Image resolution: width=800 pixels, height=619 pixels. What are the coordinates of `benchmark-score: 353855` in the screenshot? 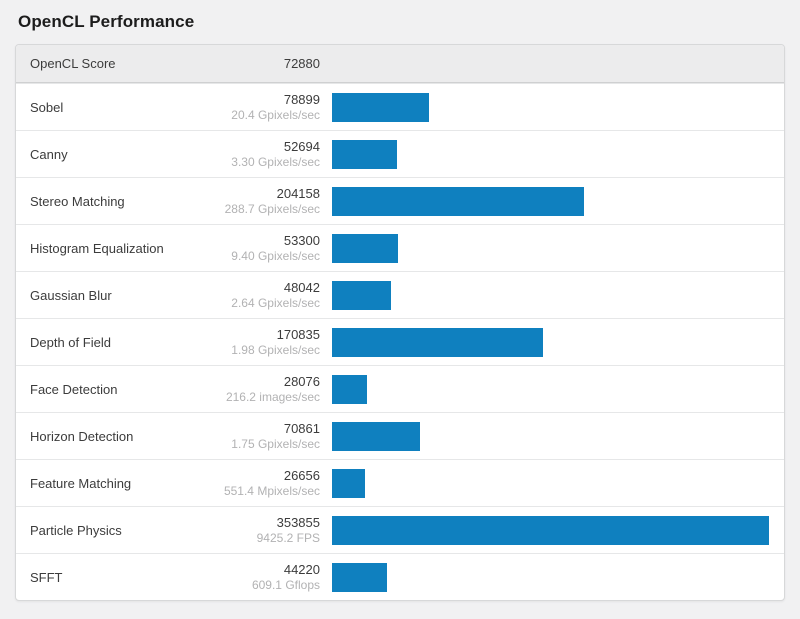 It's located at (298, 522).